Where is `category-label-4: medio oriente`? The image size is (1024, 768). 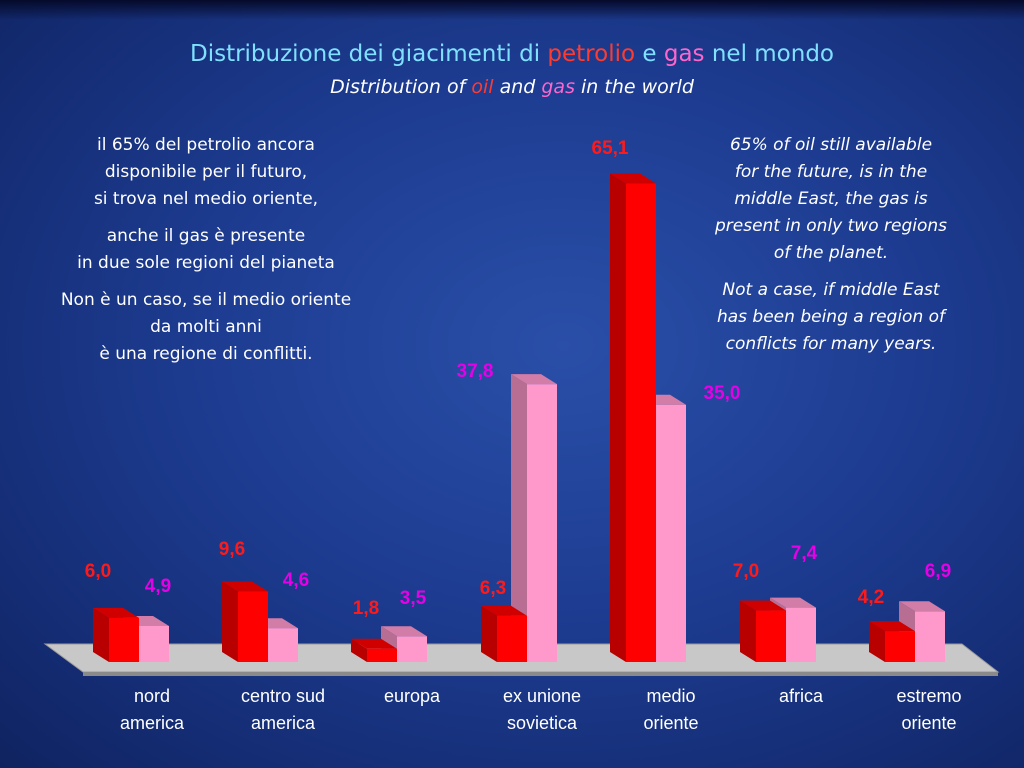
category-label-4: medio oriente is located at coordinates (671, 709).